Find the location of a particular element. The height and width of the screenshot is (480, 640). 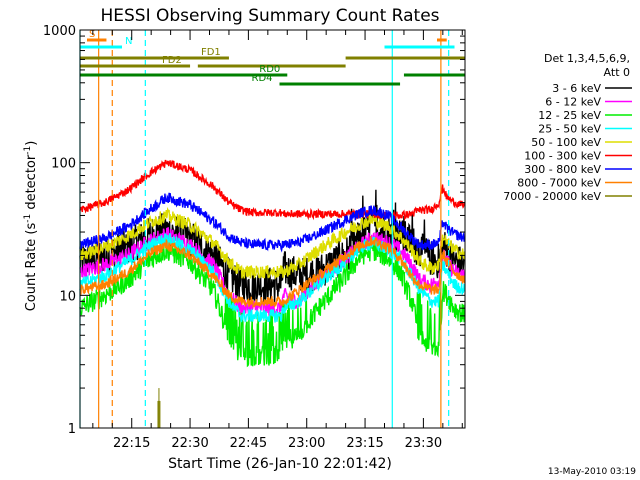

legend-label: 12 - 25 keV is located at coordinates (569, 115).